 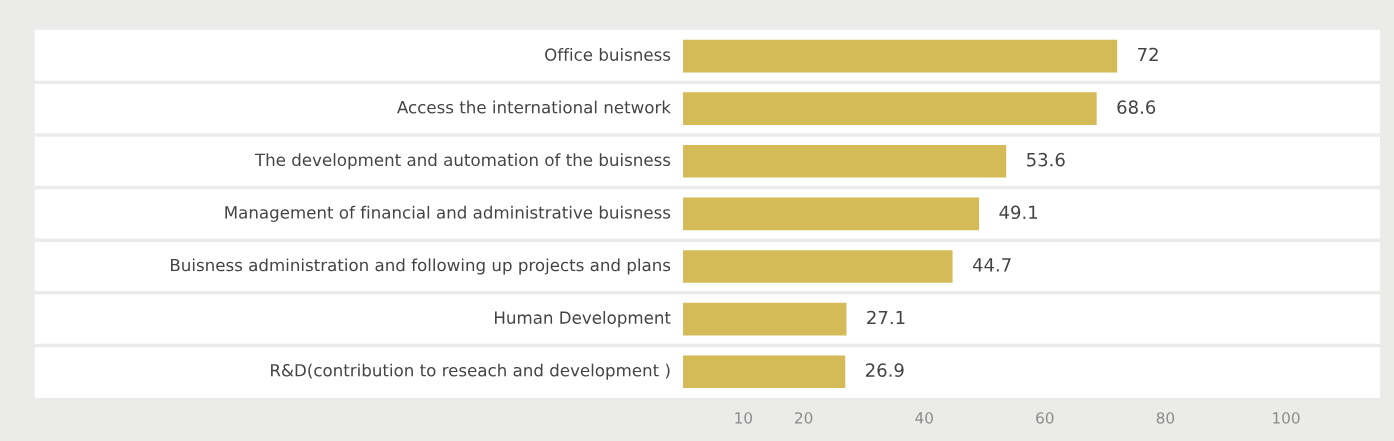 What do you see at coordinates (744, 418) in the screenshot?
I see `x-tick-label: 10` at bounding box center [744, 418].